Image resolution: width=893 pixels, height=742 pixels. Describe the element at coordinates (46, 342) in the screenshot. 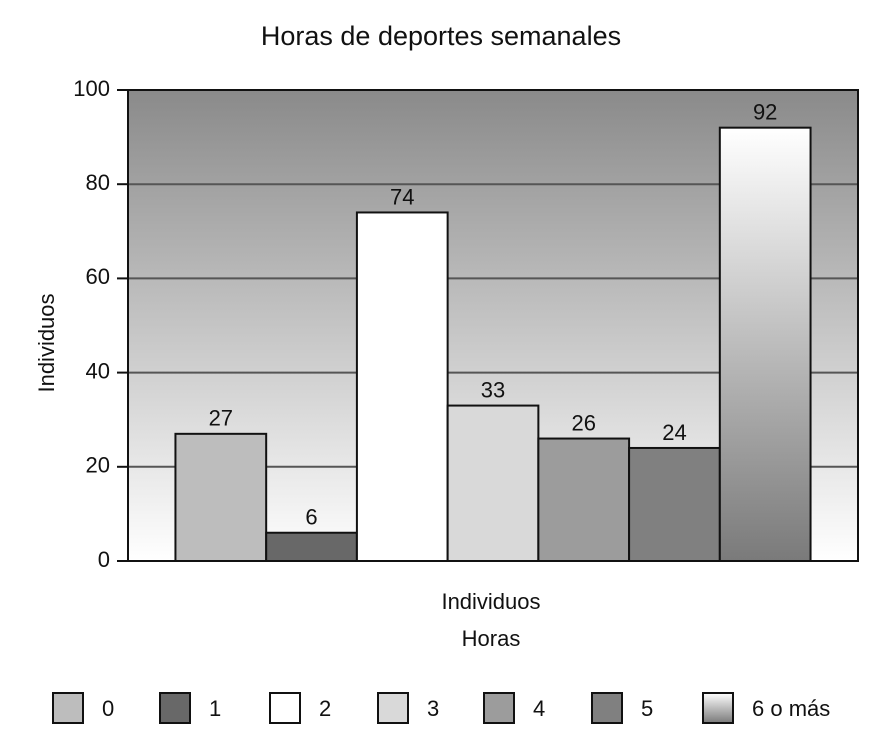

I see `y-axis-label: Individuos` at that location.